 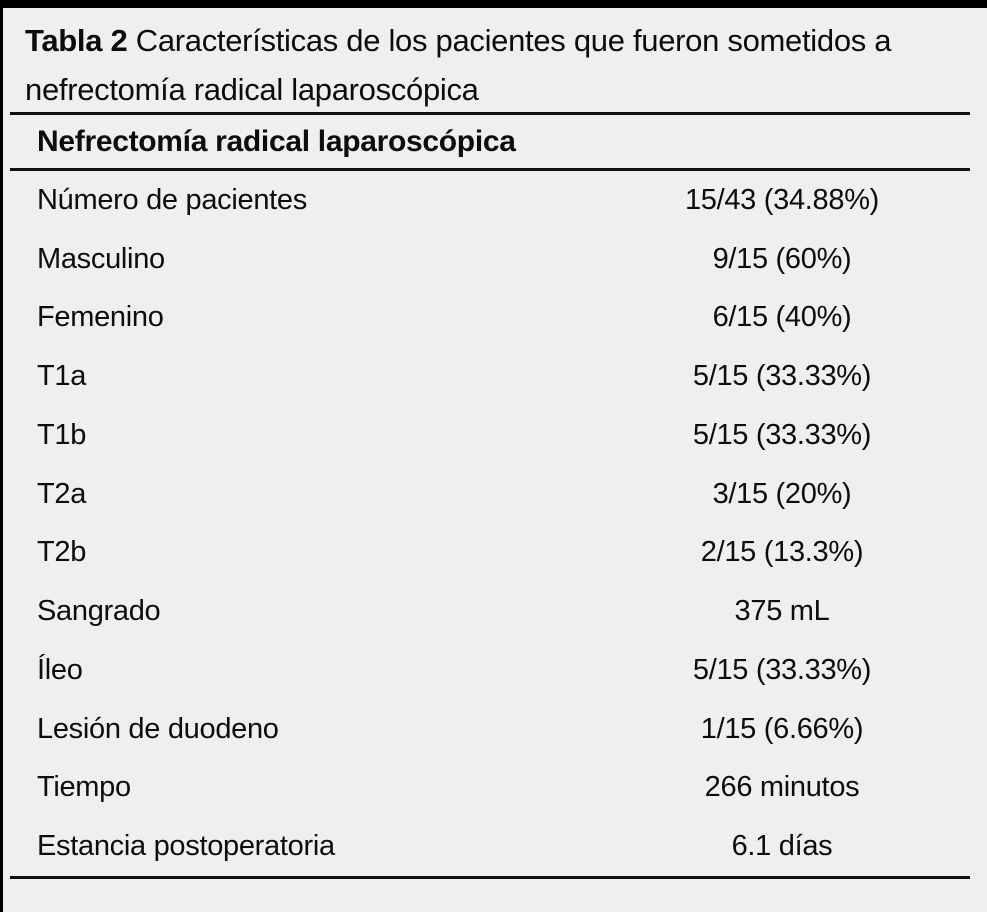 I want to click on row-label: T2b, so click(x=62, y=552).